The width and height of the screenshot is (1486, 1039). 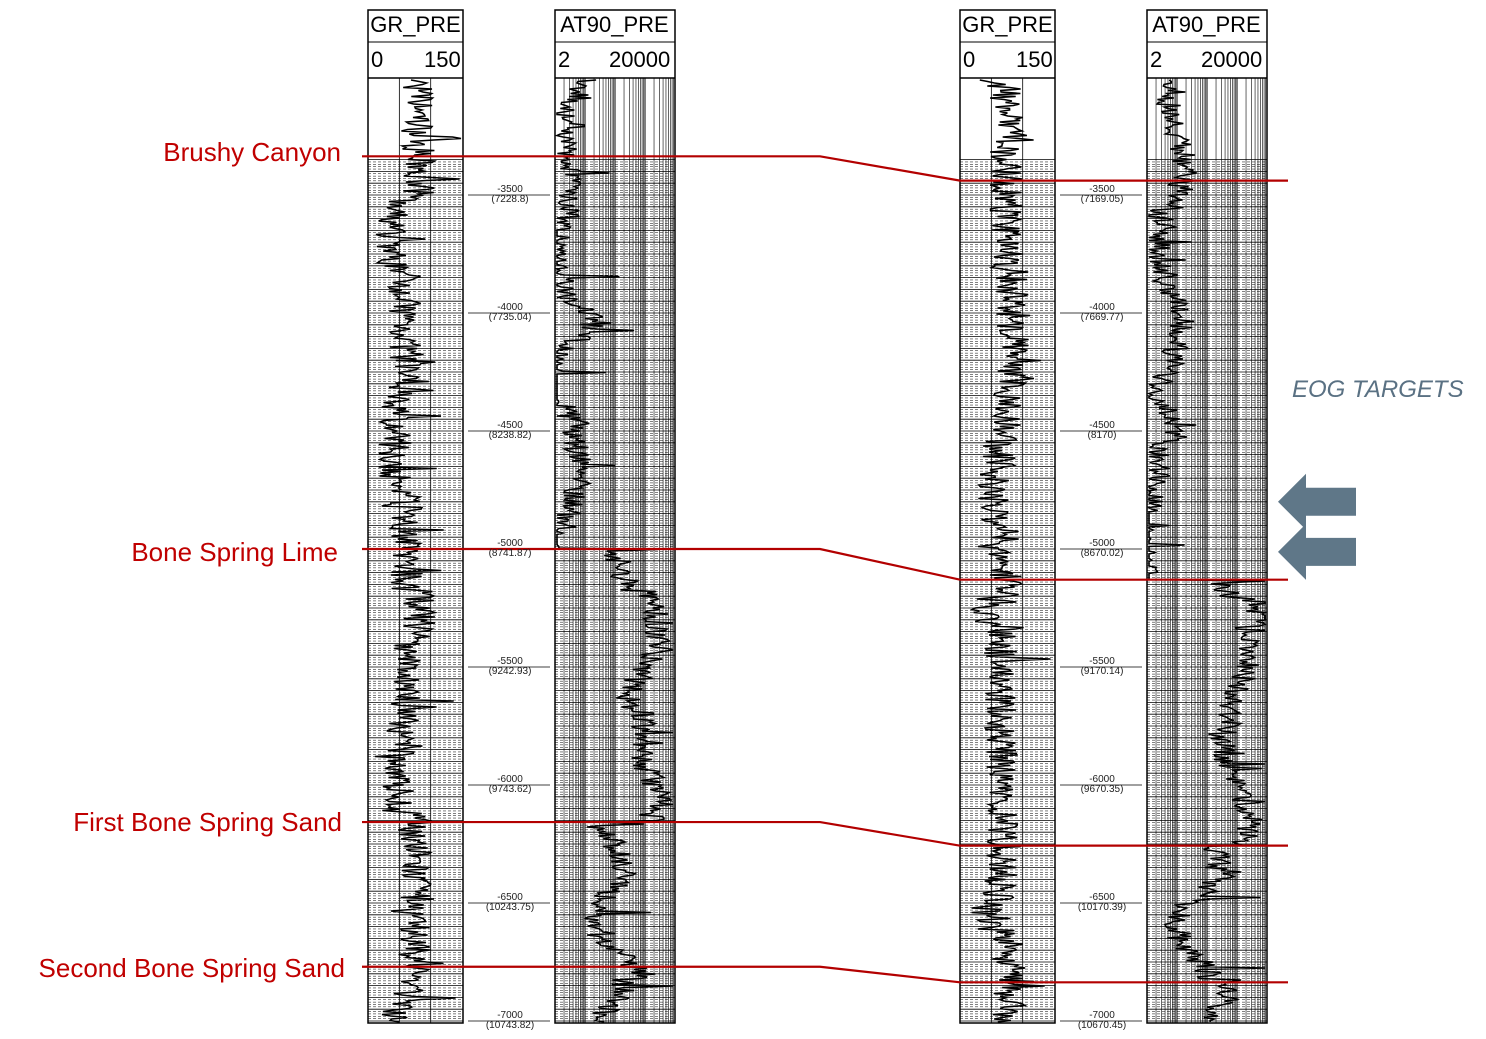 What do you see at coordinates (510, 430) in the screenshot?
I see `left-depth-marker-4500: -4500 (8238.82)` at bounding box center [510, 430].